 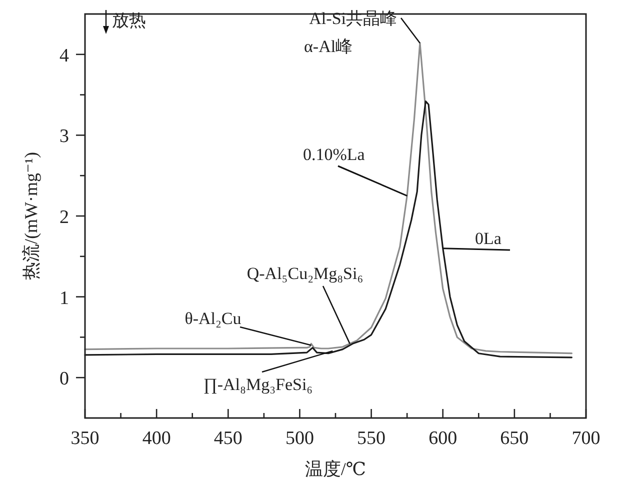 I want to click on x-tick-label: 400, so click(x=156, y=438).